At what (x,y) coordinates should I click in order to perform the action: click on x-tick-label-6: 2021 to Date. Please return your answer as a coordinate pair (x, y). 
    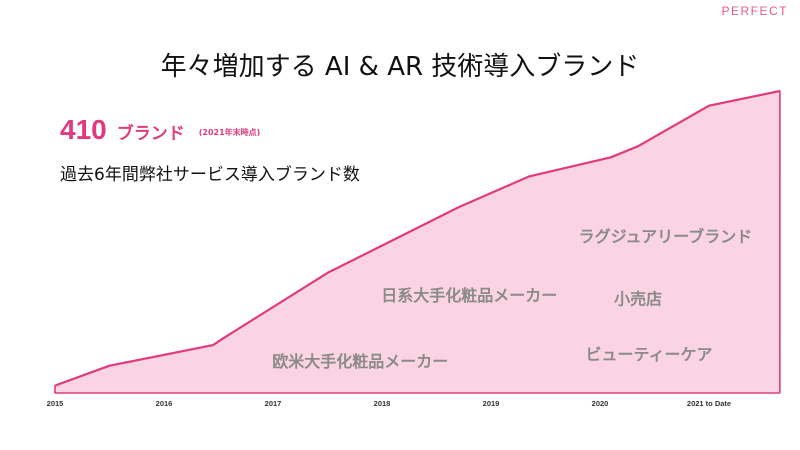
    Looking at the image, I should click on (709, 403).